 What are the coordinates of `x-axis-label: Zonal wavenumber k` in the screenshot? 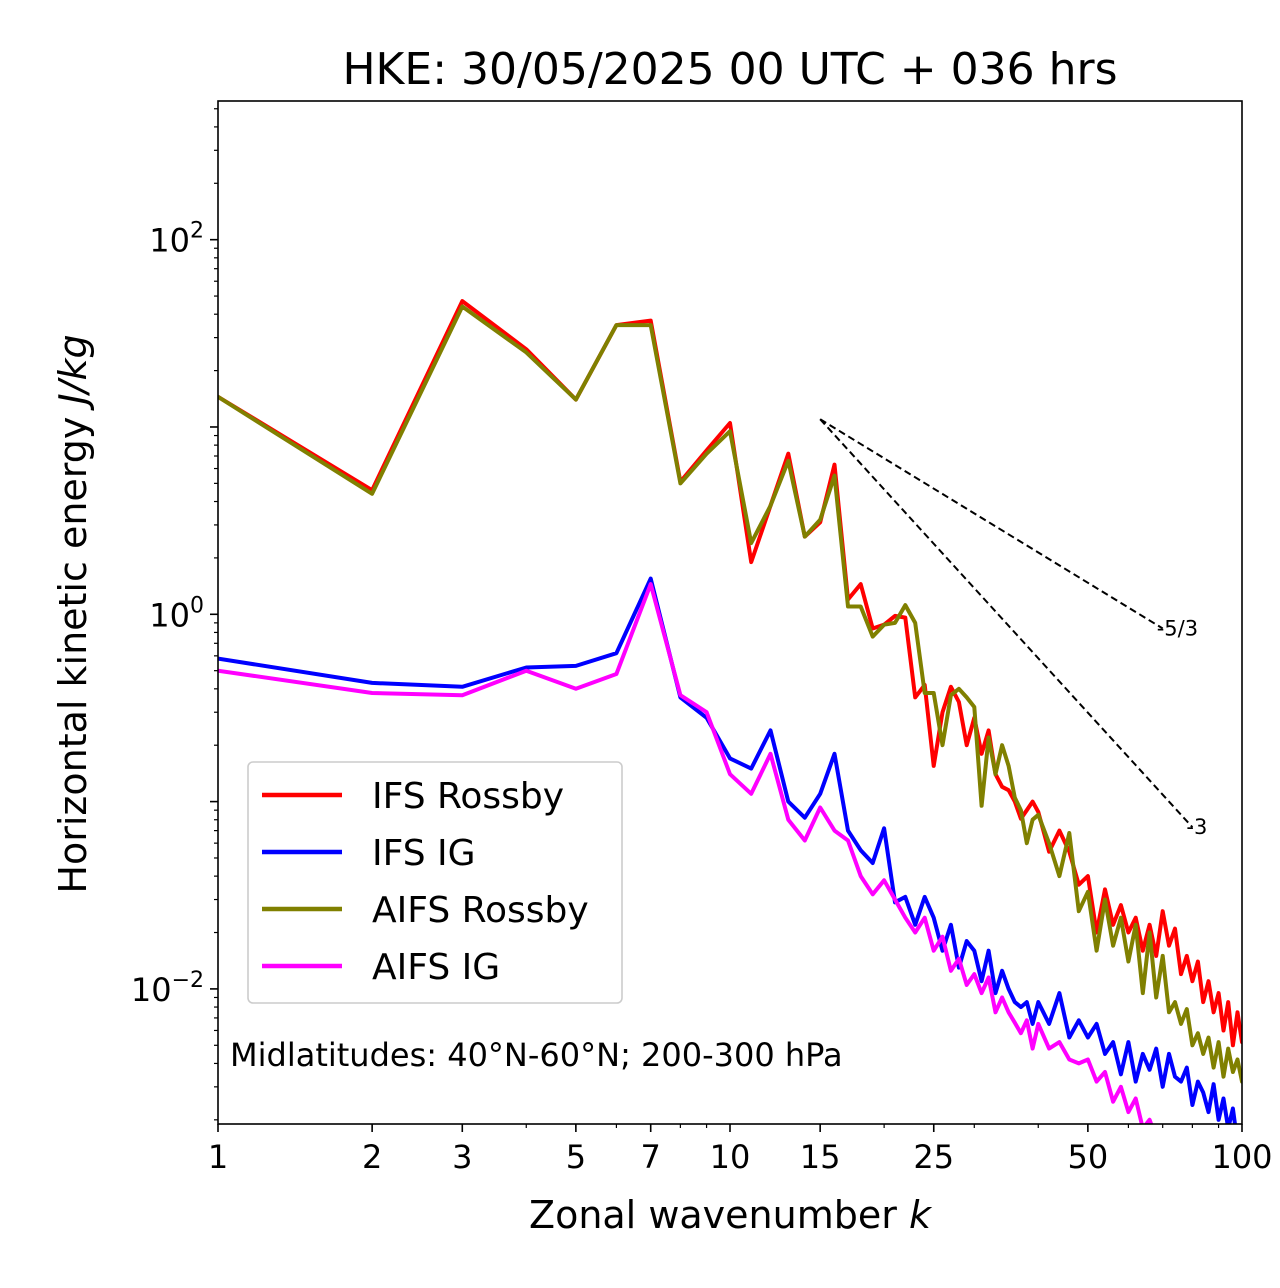 It's located at (731, 1215).